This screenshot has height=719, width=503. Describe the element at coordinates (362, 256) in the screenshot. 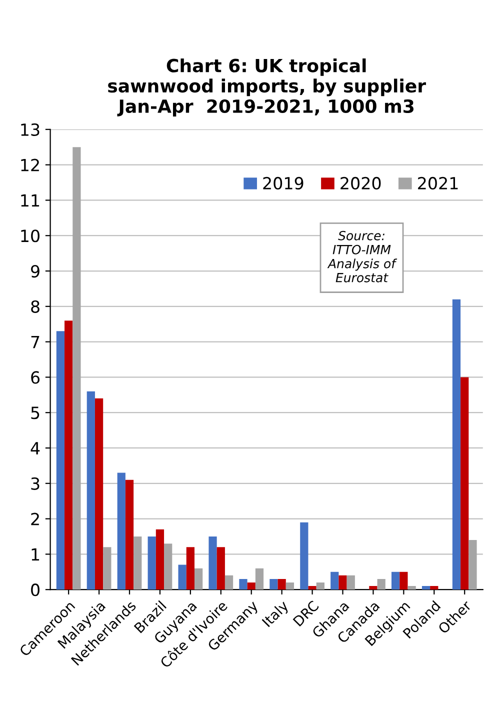

I see `annotation: Source: ITTO-IMM Analysis of Eurostat` at that location.